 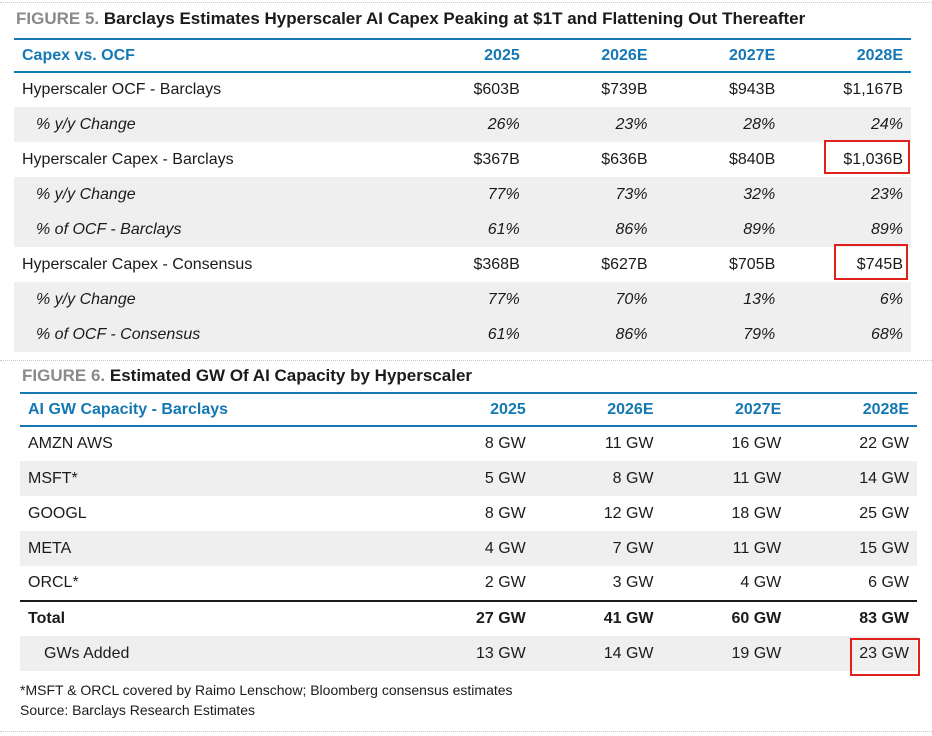 I want to click on table-cell: $603B, so click(x=496, y=89).